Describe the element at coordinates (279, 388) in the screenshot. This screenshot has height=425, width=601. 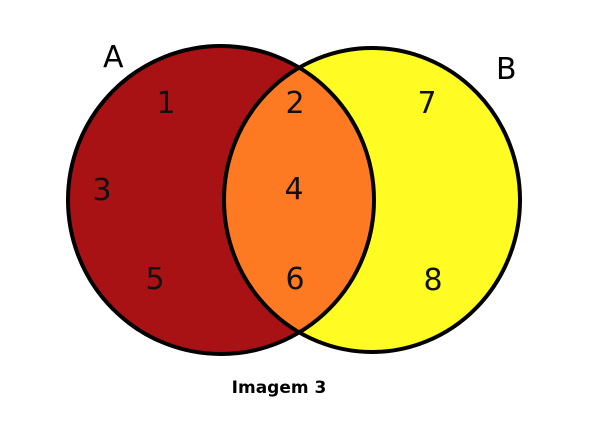
I see `figure-caption: Imagem 3` at that location.